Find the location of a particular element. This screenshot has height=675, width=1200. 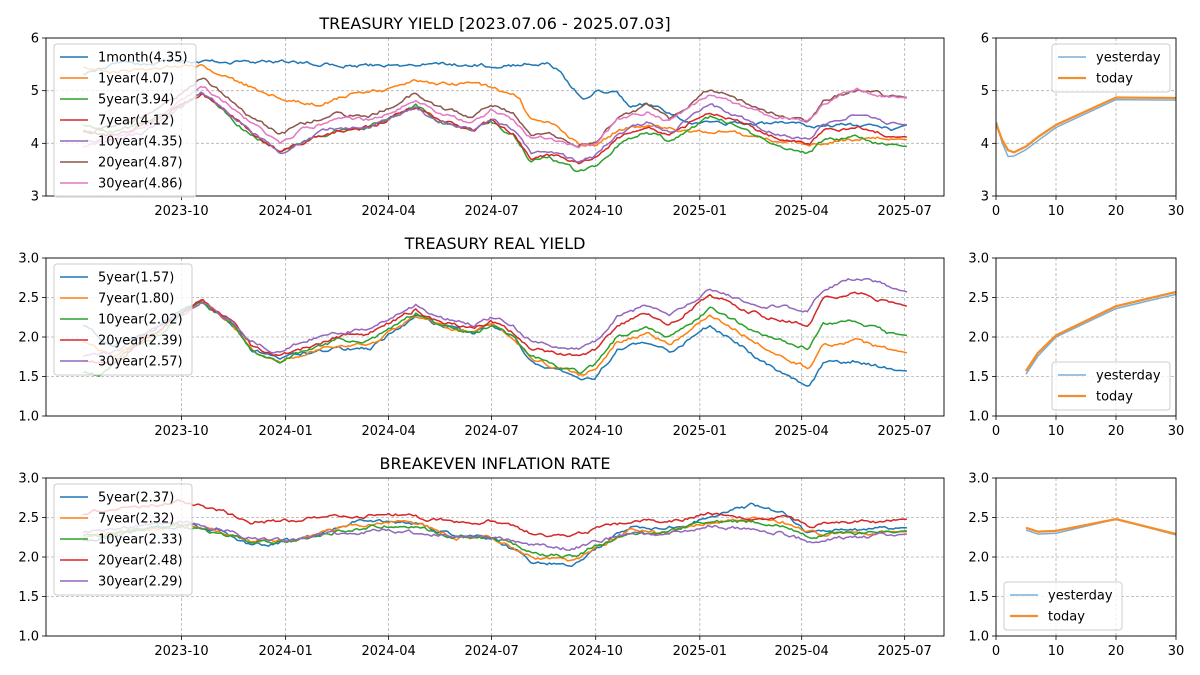

chart-title: BREAKEVEN INFLATION RATE is located at coordinates (495, 463).